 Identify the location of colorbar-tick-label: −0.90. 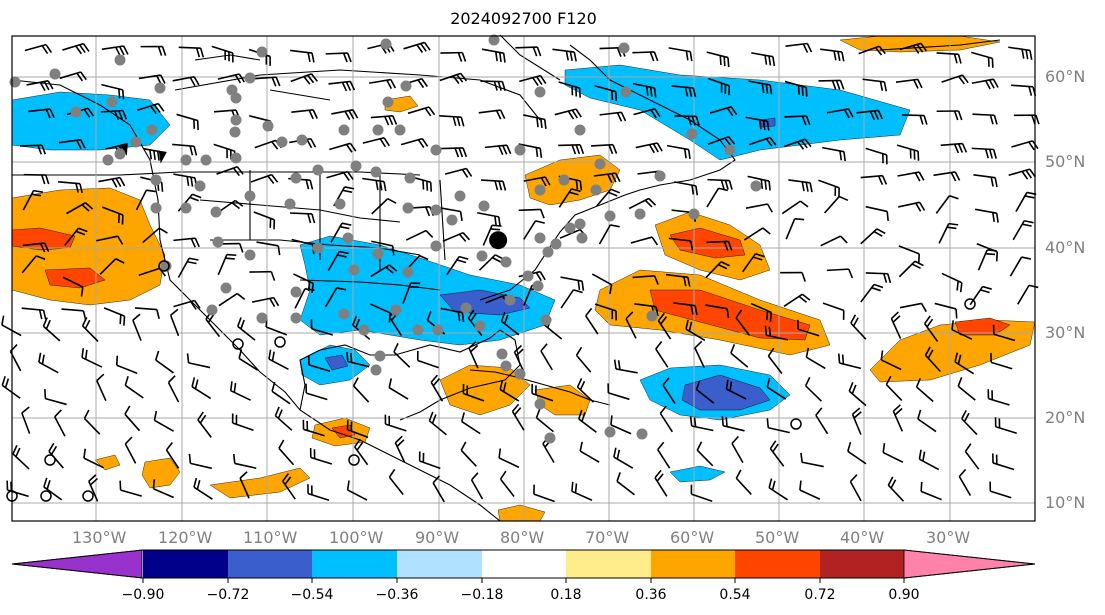
(143, 595).